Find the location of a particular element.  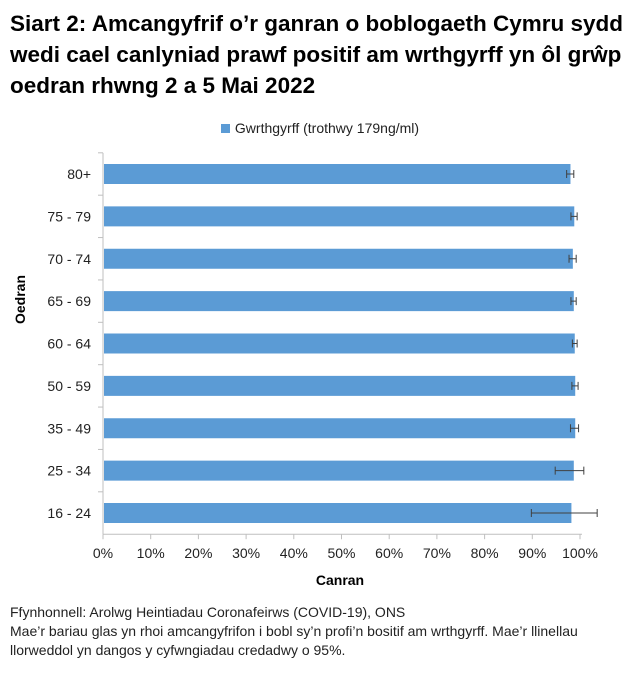

x-tick-label: 30% is located at coordinates (246, 553).